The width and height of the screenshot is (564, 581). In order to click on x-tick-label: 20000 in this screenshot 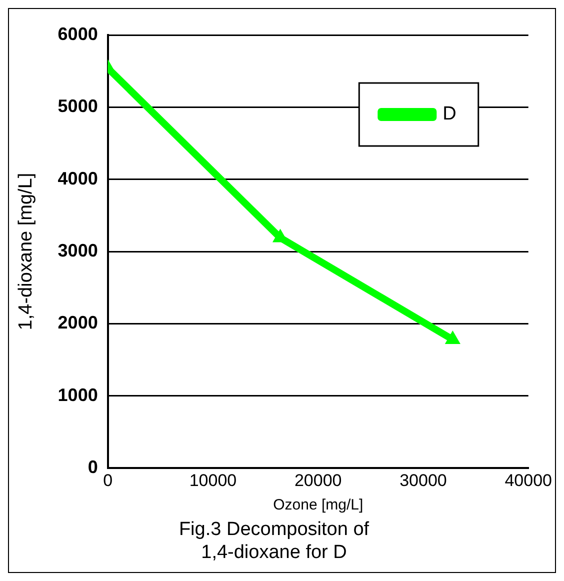, I will do `click(318, 480)`.